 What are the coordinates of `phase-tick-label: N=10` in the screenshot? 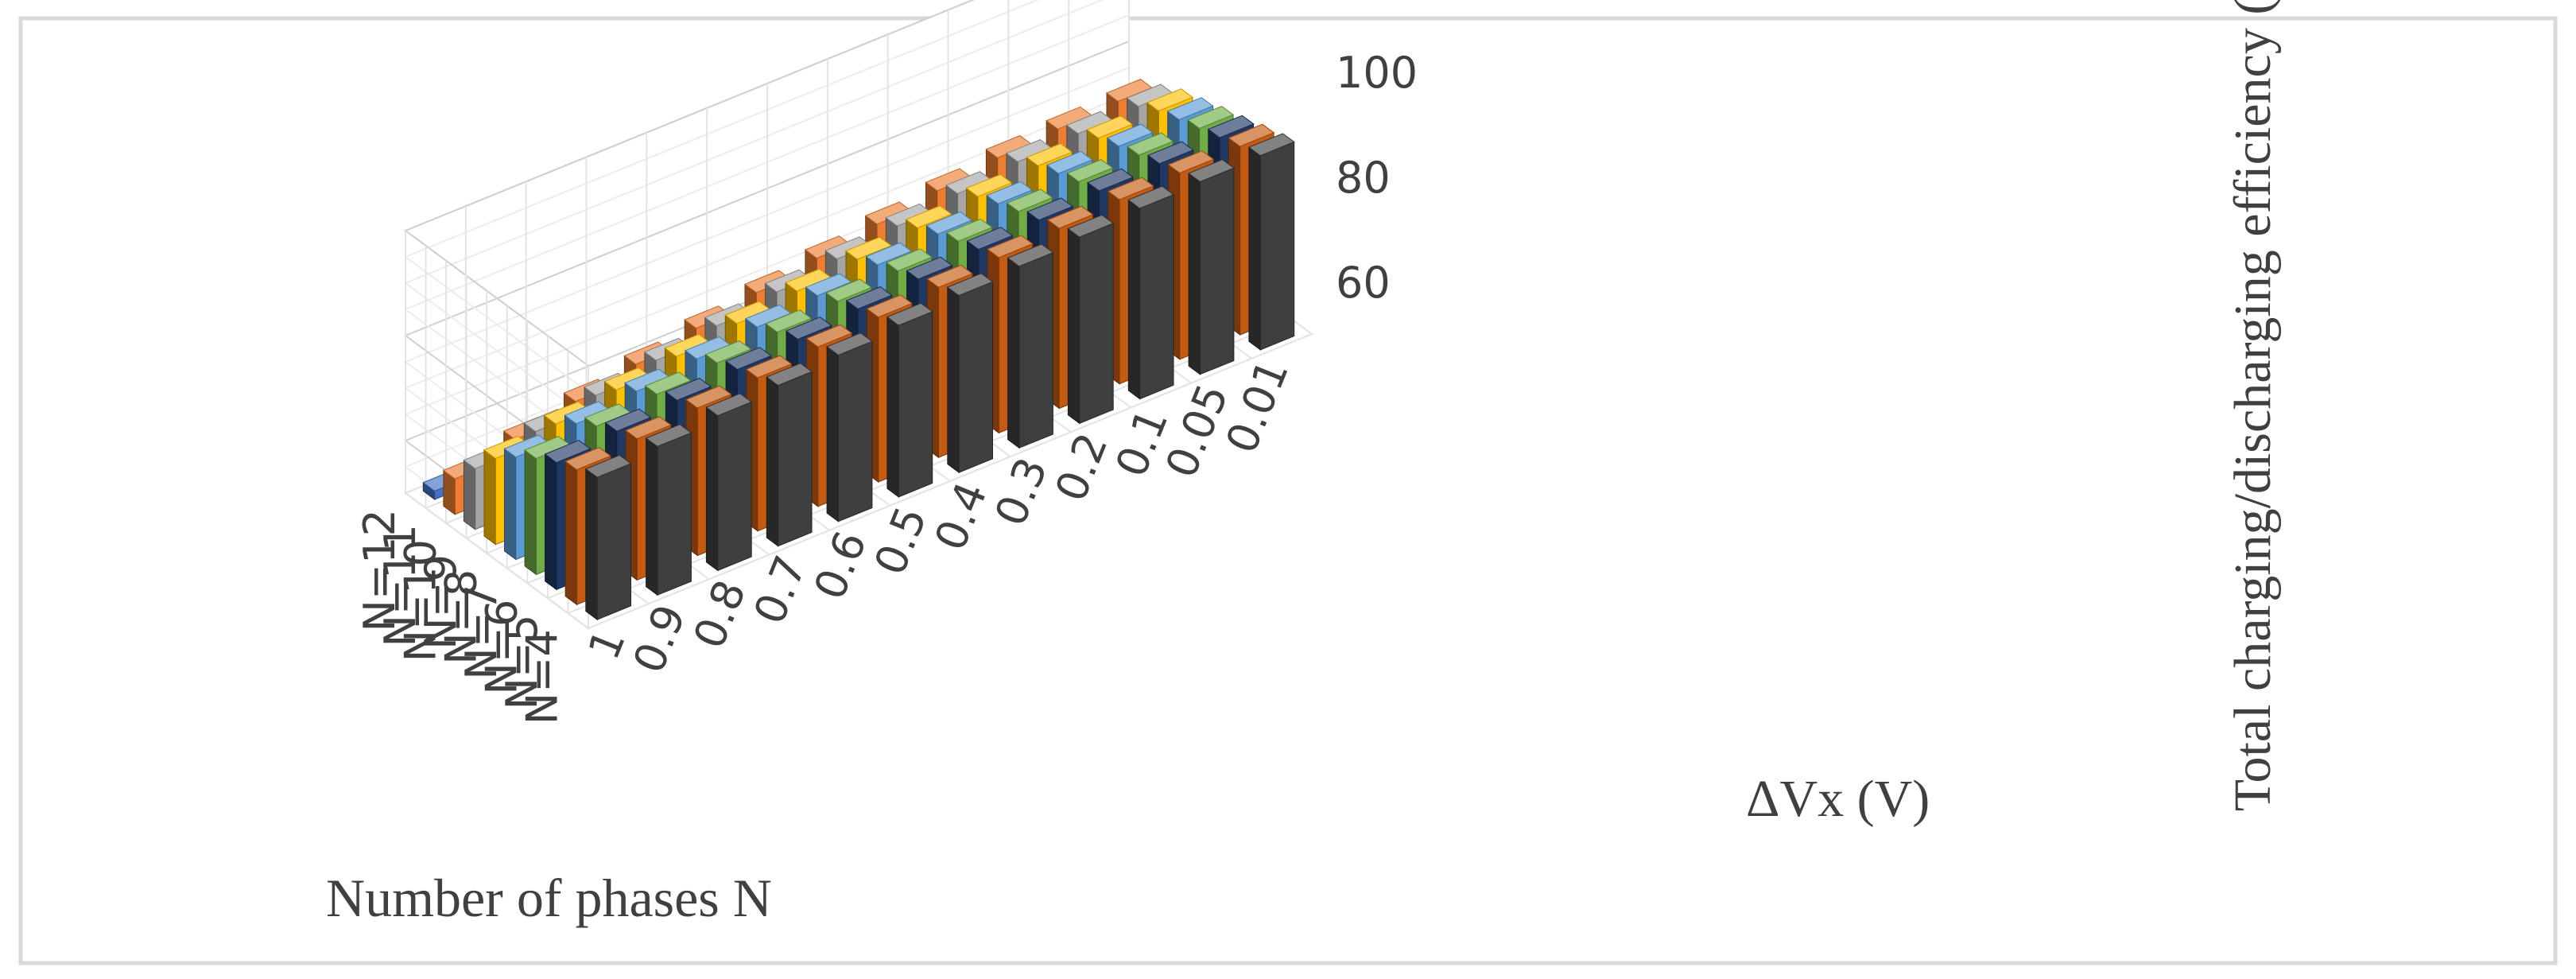 It's located at (420, 600).